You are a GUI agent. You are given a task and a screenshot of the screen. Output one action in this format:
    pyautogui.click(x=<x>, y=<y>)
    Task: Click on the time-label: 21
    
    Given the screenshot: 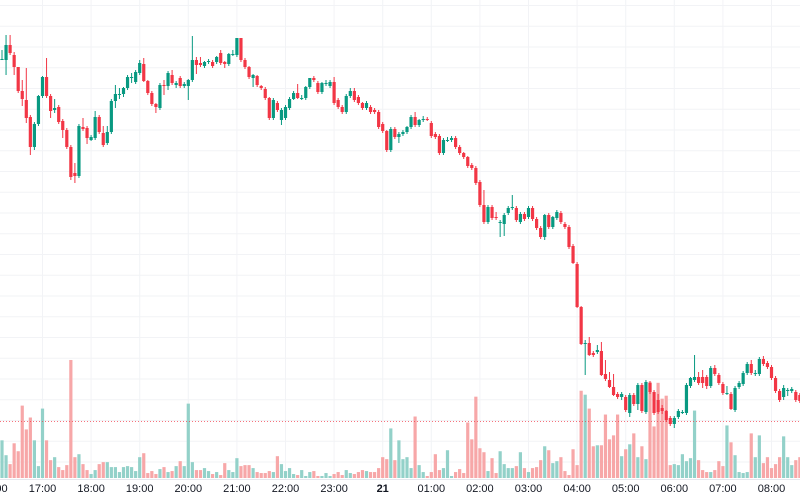 What is the action you would take?
    pyautogui.click(x=383, y=489)
    